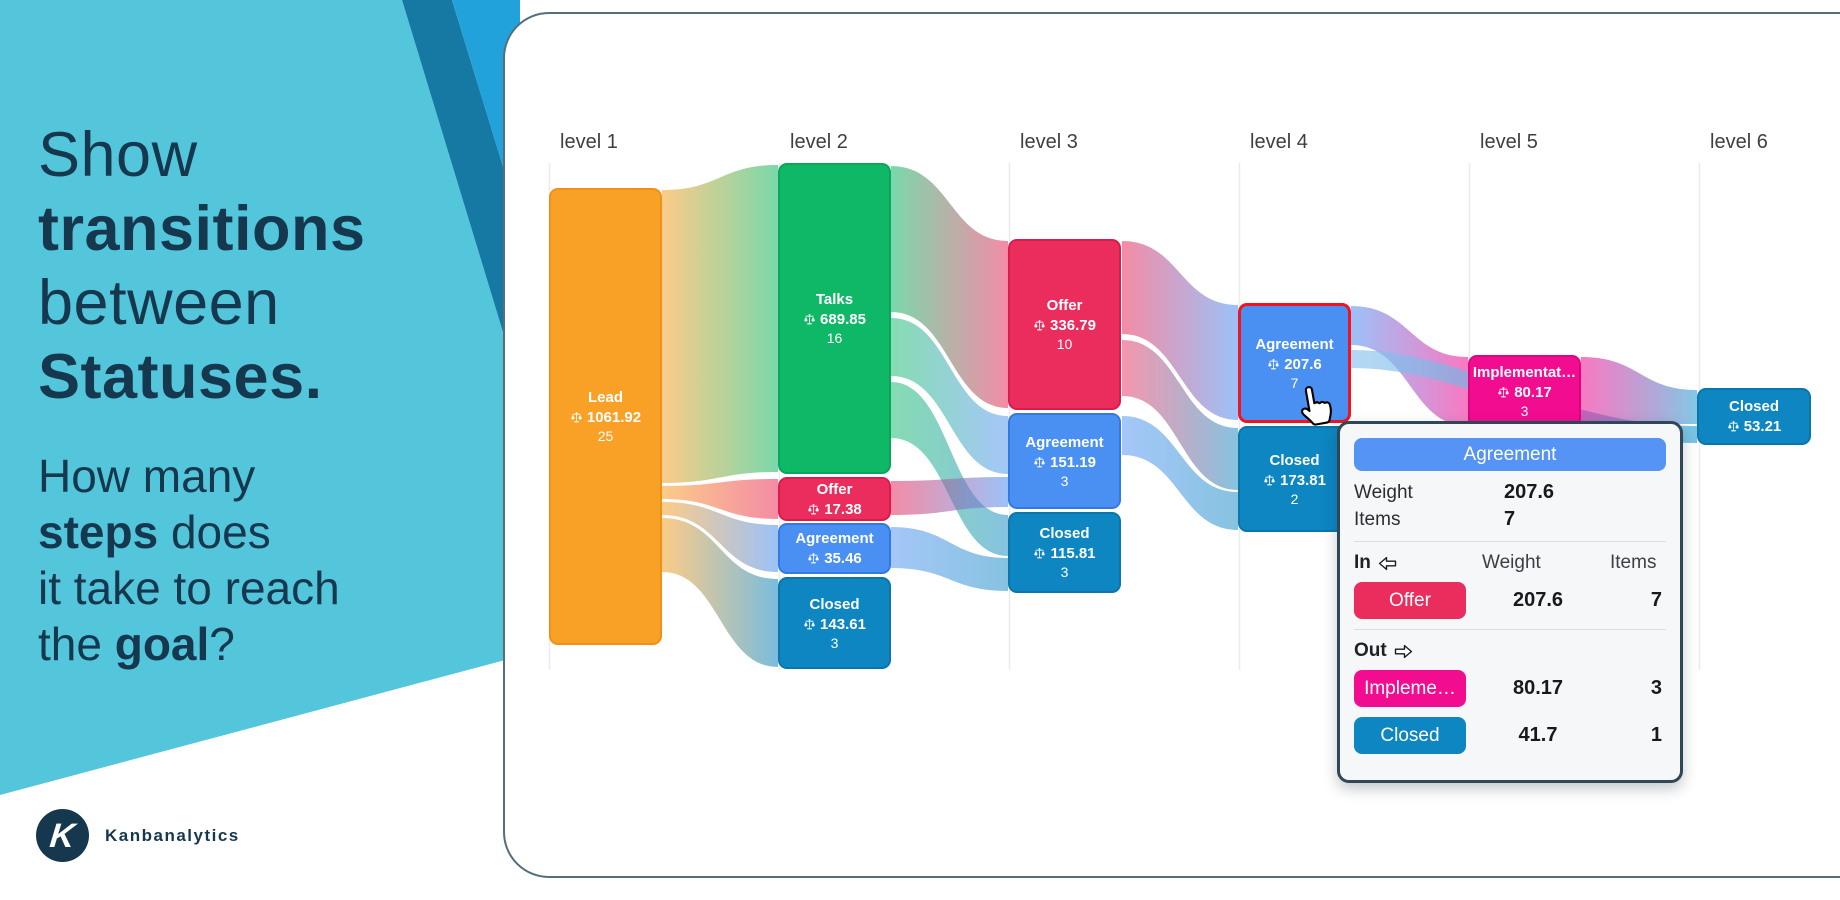  What do you see at coordinates (1762, 426) in the screenshot?
I see `node-weight-value: 53.21` at bounding box center [1762, 426].